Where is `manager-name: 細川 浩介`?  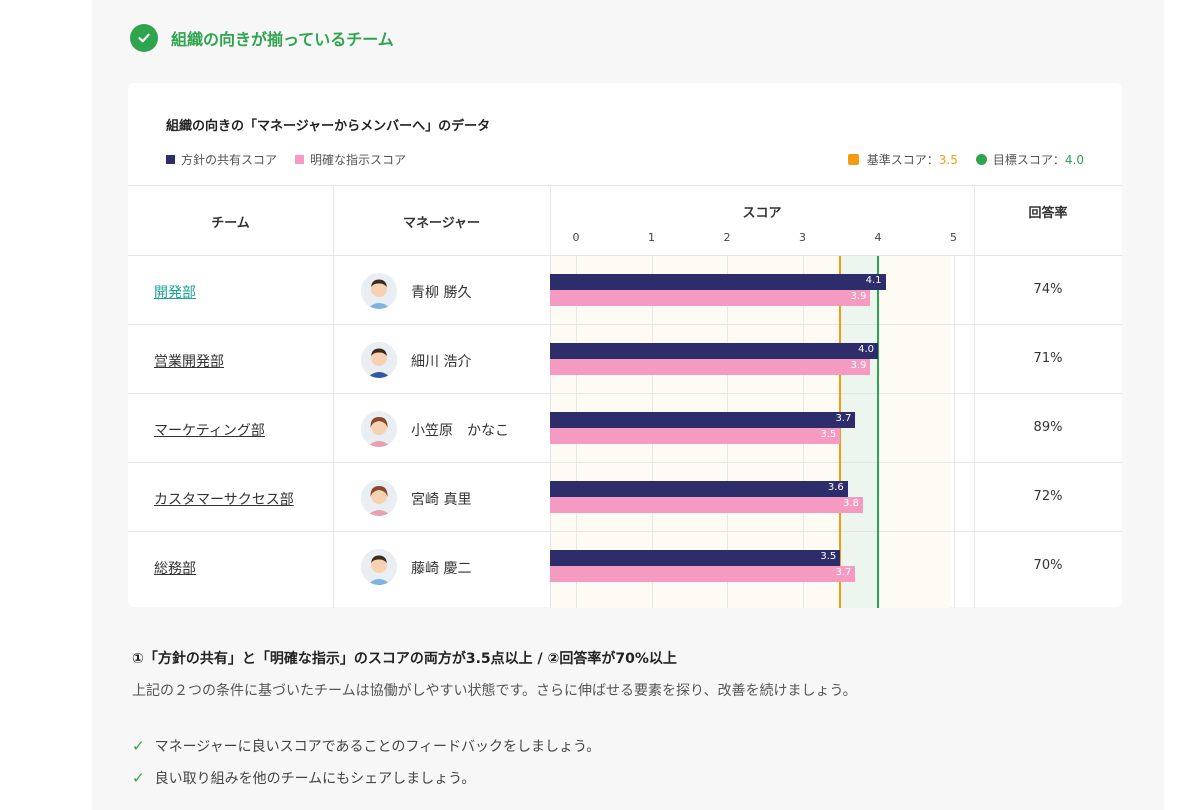 manager-name: 細川 浩介 is located at coordinates (441, 362).